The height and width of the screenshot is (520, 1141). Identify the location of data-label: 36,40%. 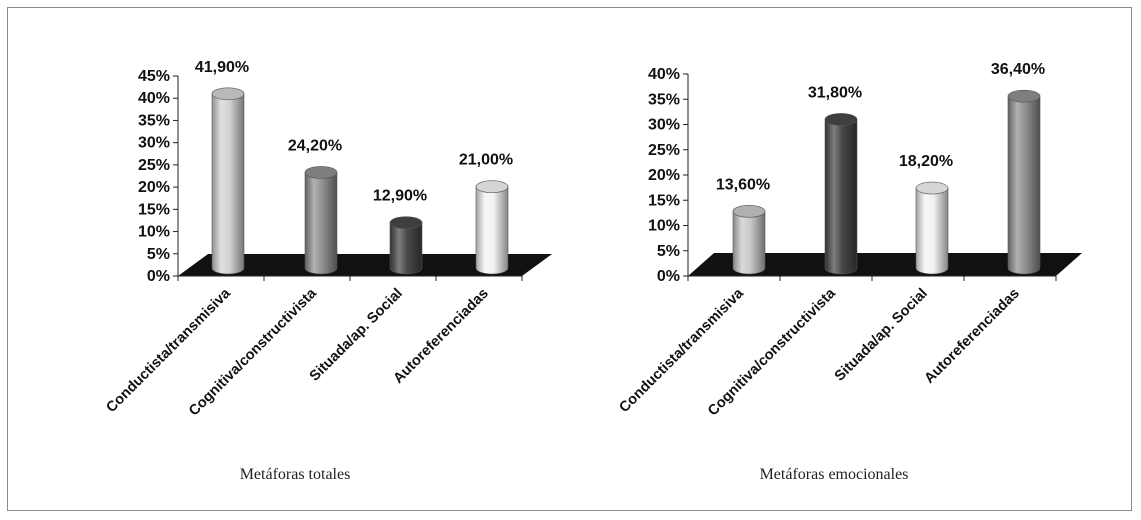
(1018, 69).